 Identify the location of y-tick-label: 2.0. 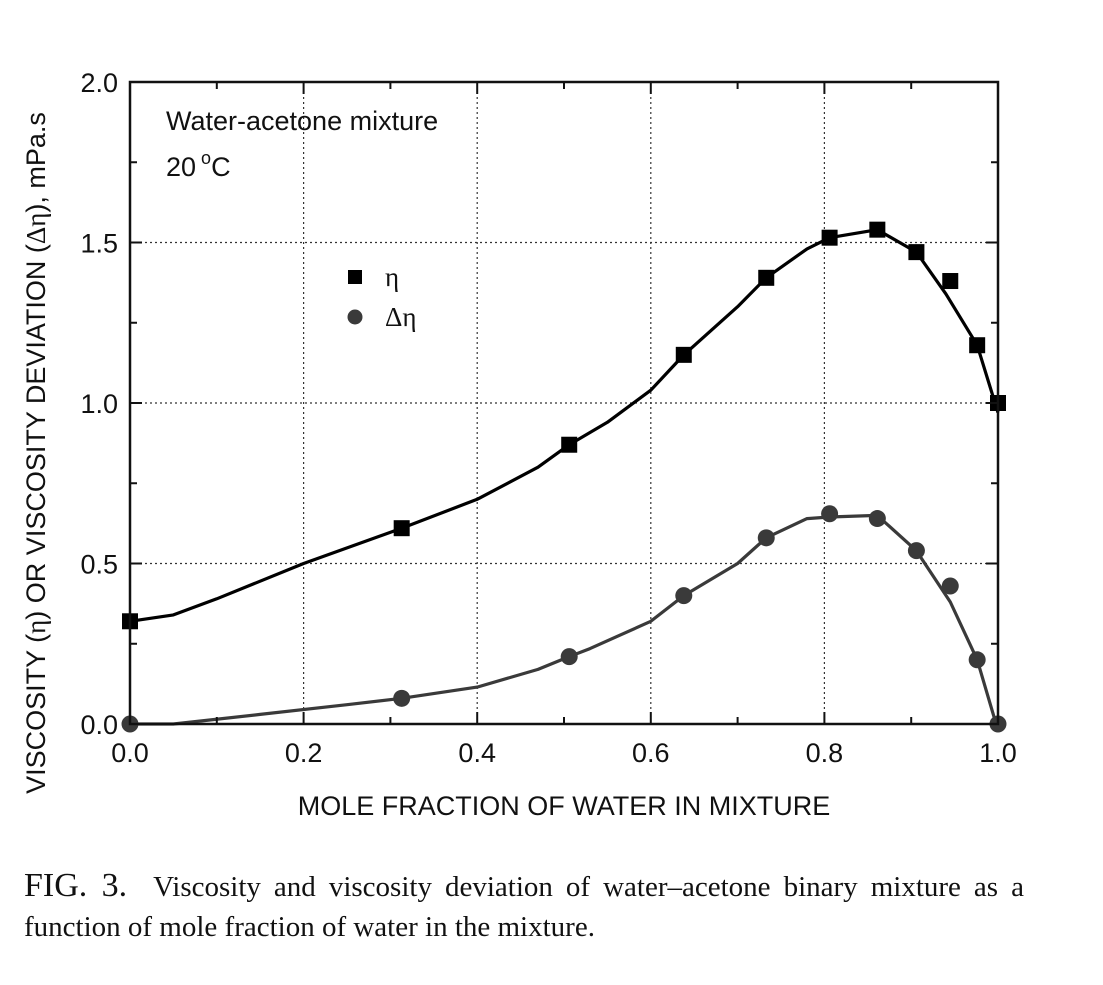
(99, 83).